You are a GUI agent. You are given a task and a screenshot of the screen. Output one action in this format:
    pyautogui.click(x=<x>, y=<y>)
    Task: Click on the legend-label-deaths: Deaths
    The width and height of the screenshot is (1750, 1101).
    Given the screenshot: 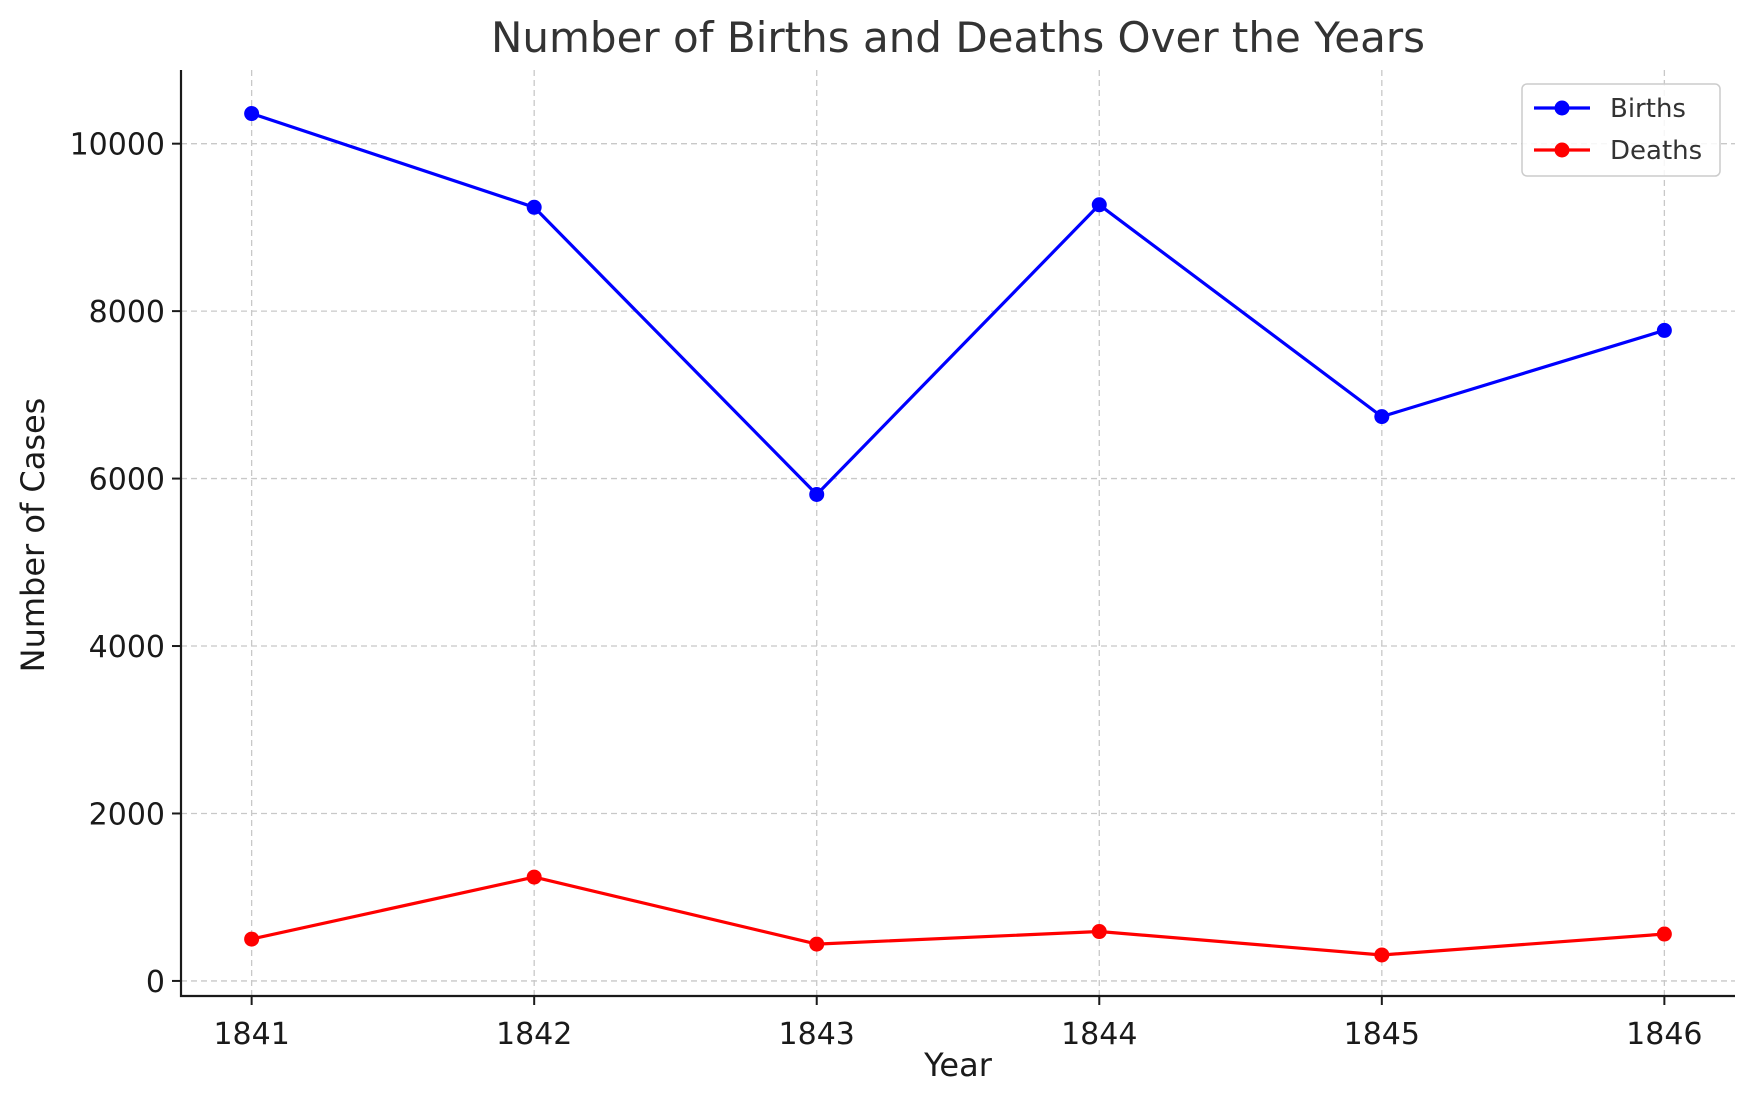 What is the action you would take?
    pyautogui.click(x=1656, y=151)
    